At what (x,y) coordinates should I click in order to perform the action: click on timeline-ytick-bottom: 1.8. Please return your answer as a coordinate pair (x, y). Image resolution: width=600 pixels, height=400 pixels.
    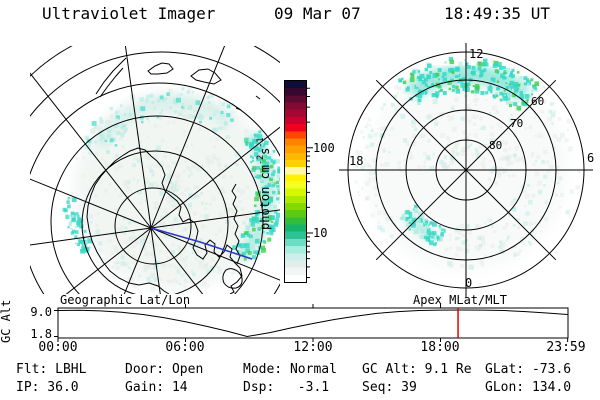
    Looking at the image, I should click on (41, 334).